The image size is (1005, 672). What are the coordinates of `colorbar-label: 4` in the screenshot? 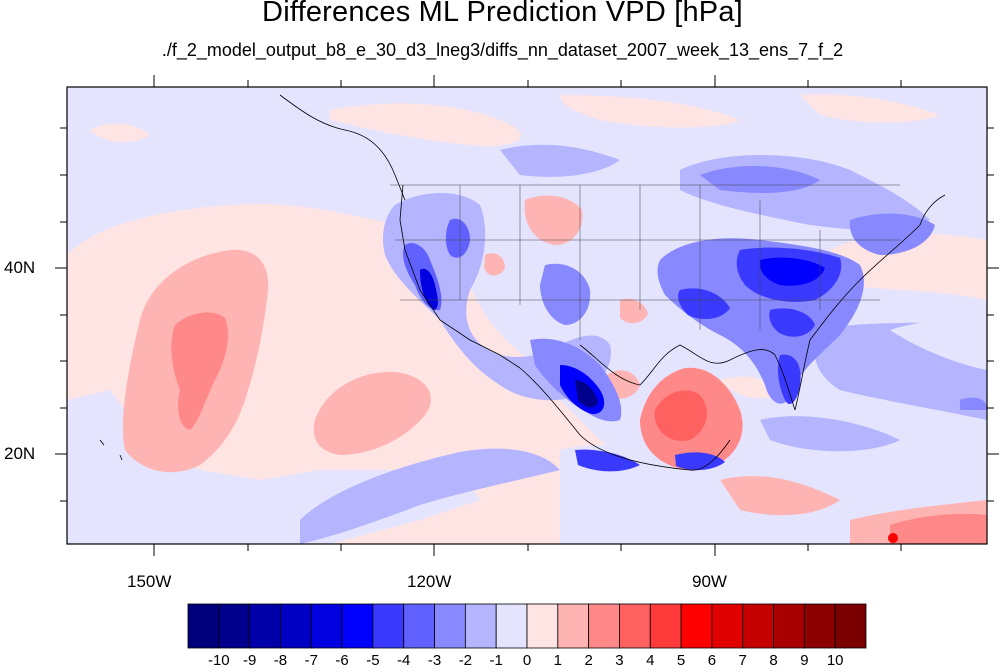 It's located at (650, 660).